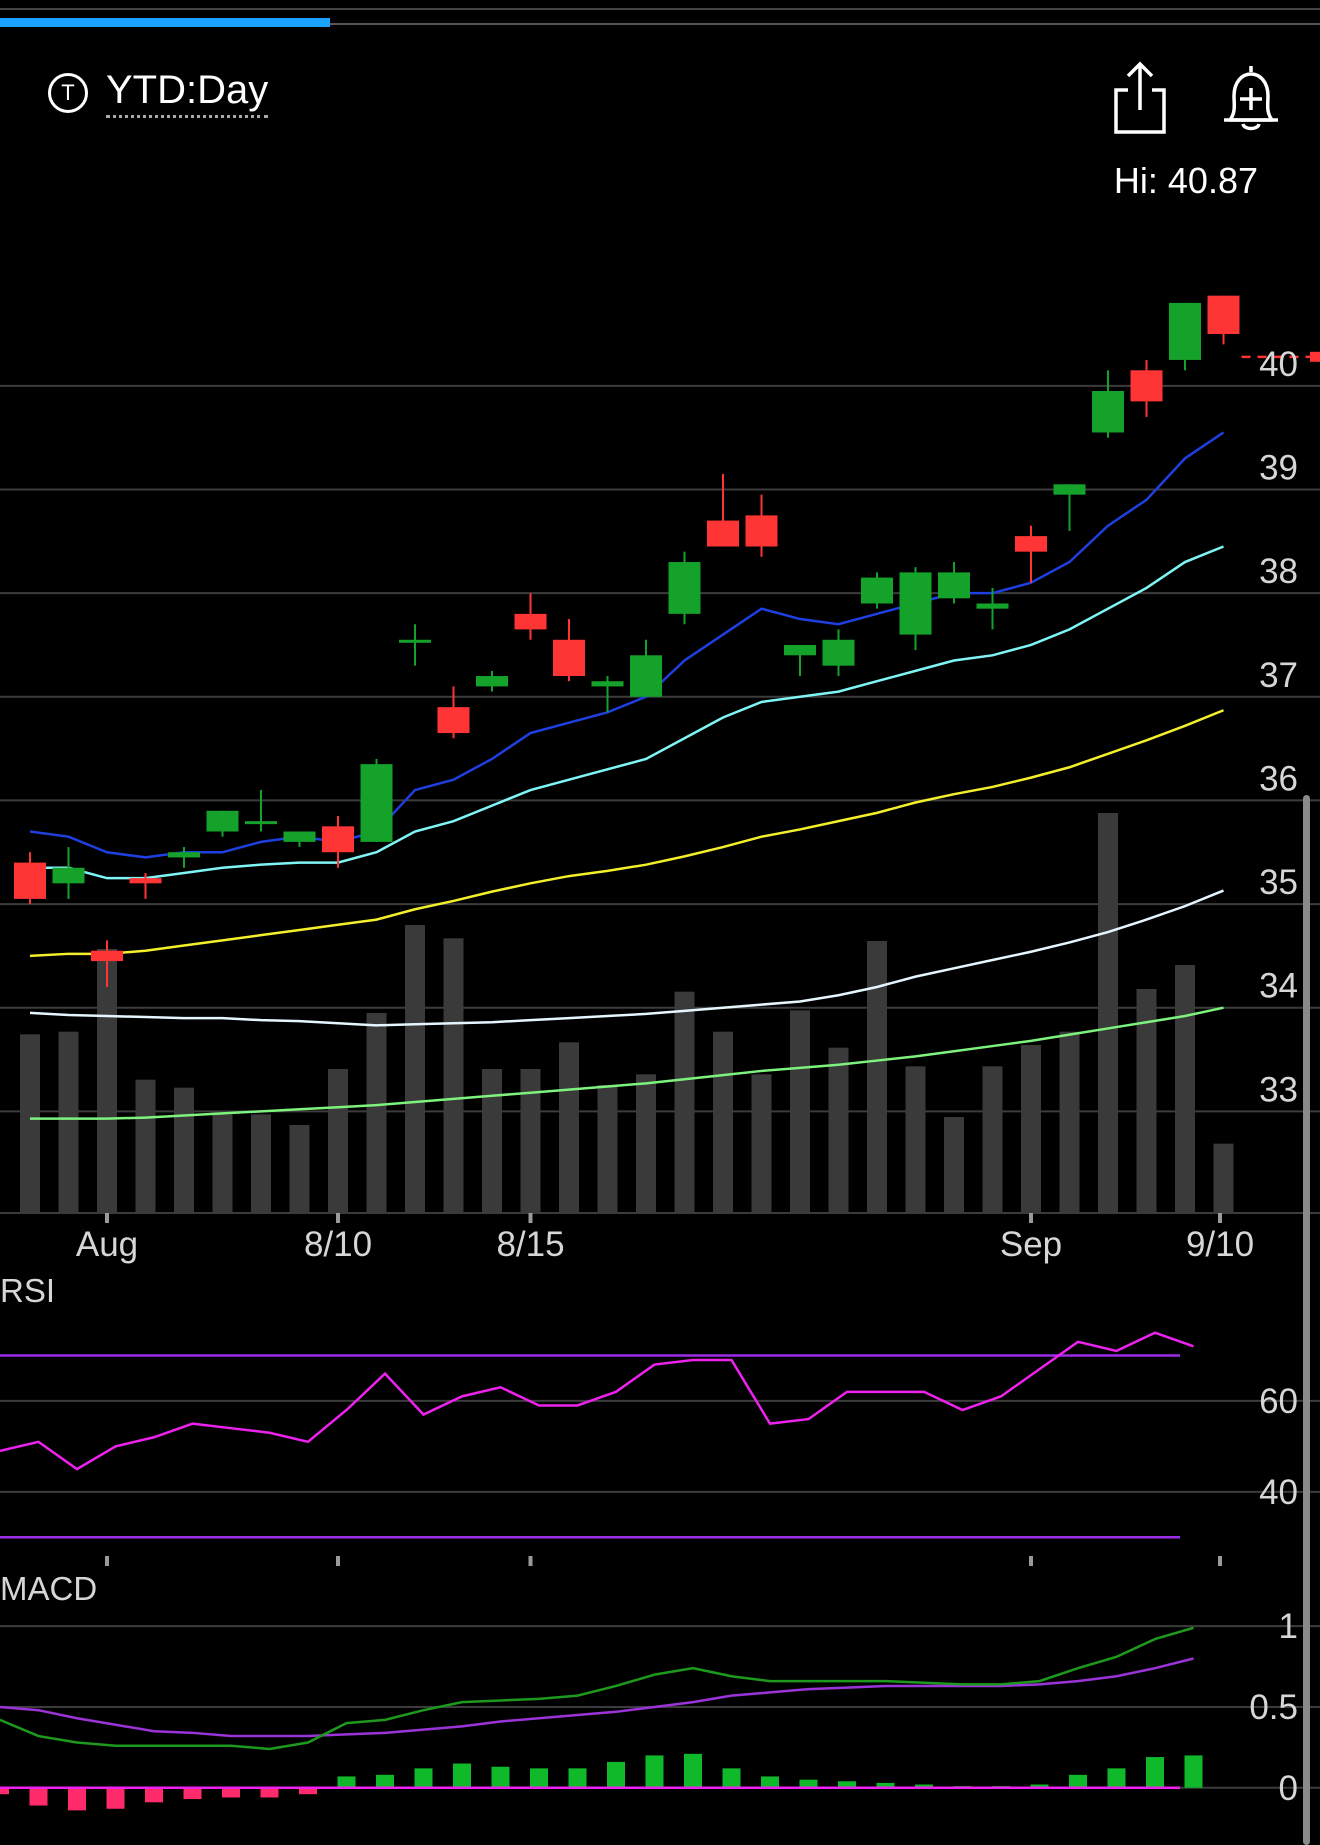 The image size is (1320, 1845). What do you see at coordinates (1315, 356) in the screenshot?
I see `last-price-marker` at bounding box center [1315, 356].